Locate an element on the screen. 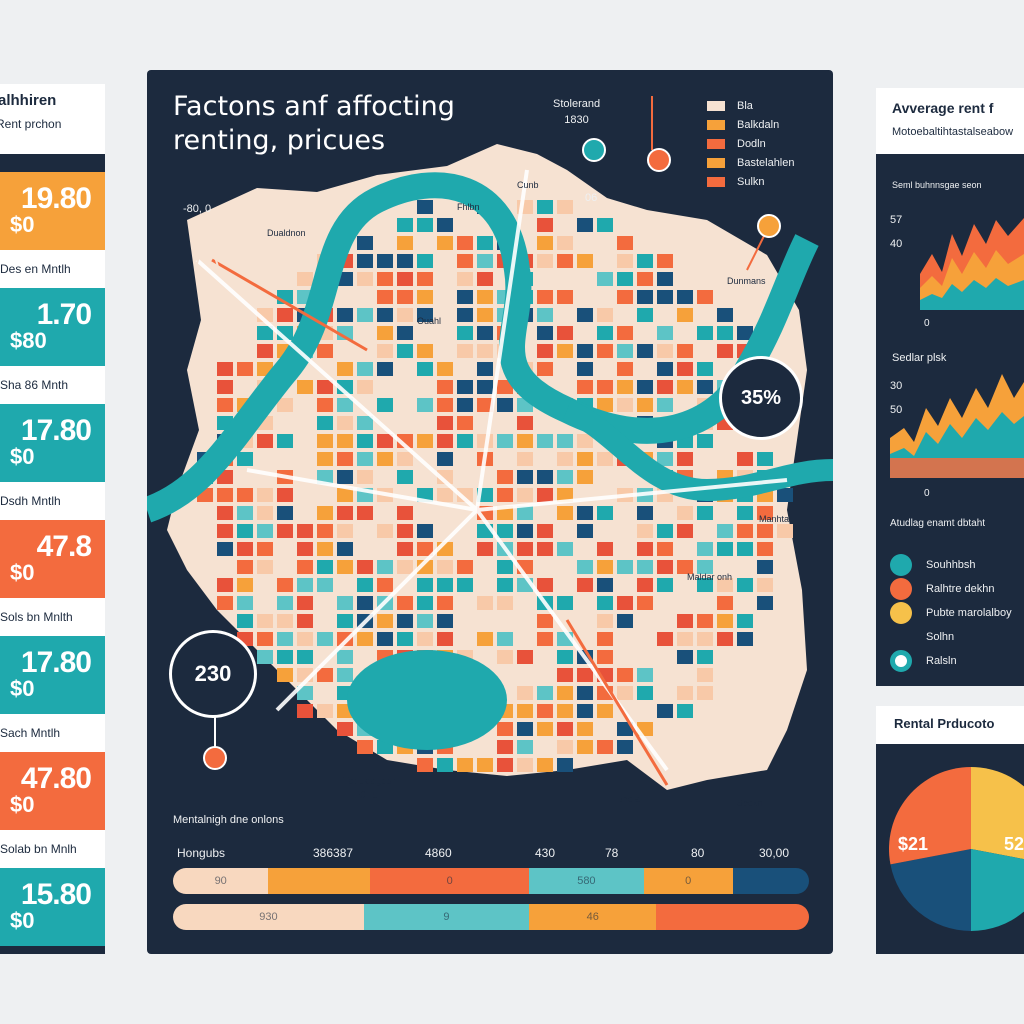 The width and height of the screenshot is (1024, 1024). stacked-bar-segment-label: 0 is located at coordinates (688, 881).